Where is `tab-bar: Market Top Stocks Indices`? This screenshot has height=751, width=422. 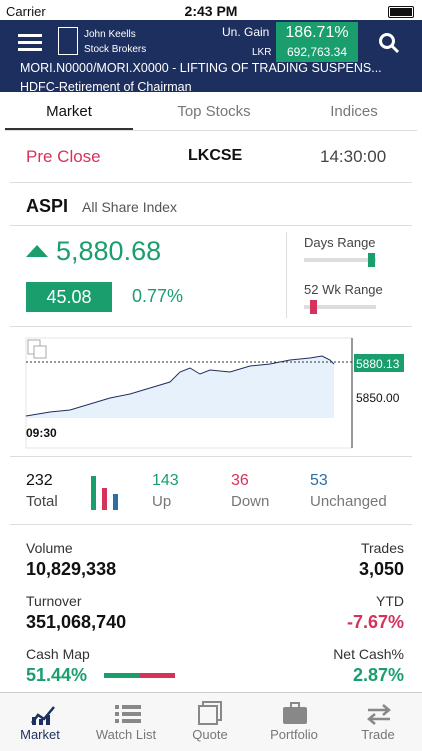
tab-bar: Market Top Stocks Indices is located at coordinates (211, 111).